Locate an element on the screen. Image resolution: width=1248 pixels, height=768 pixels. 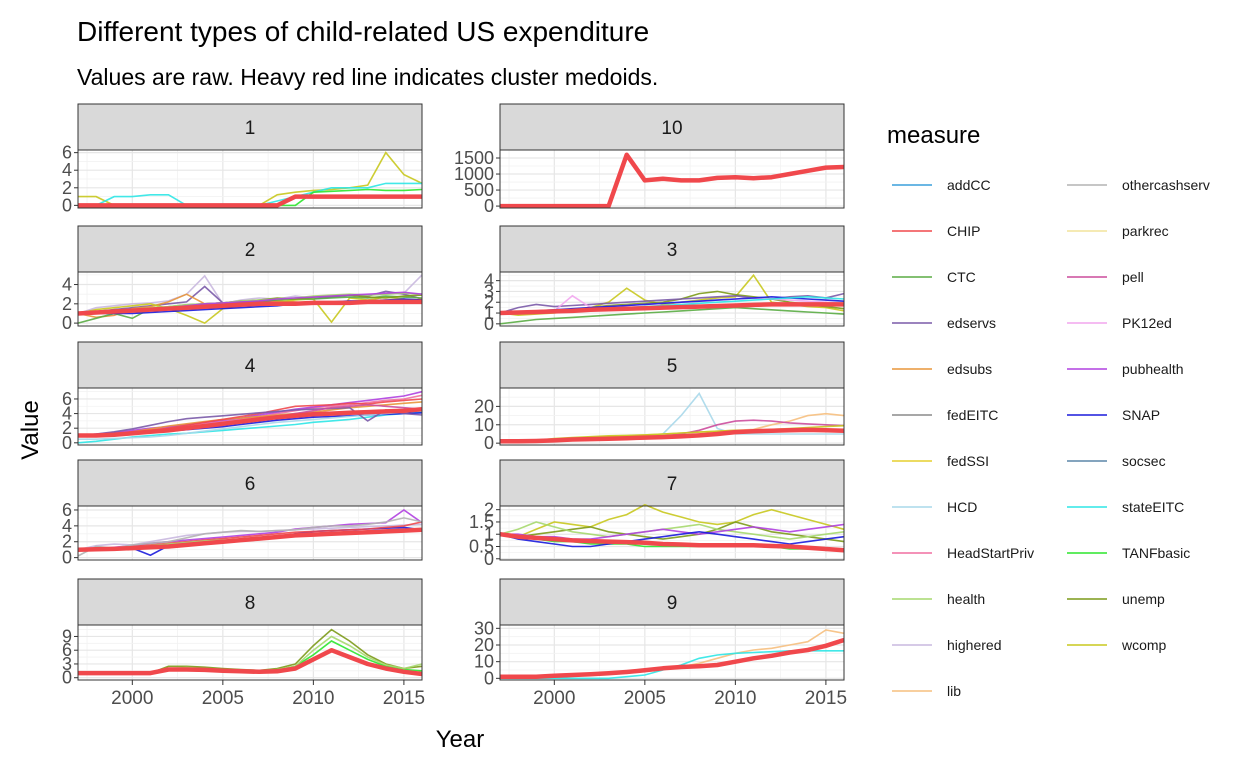
series-line-stateEITC is located at coordinates (250, 427).